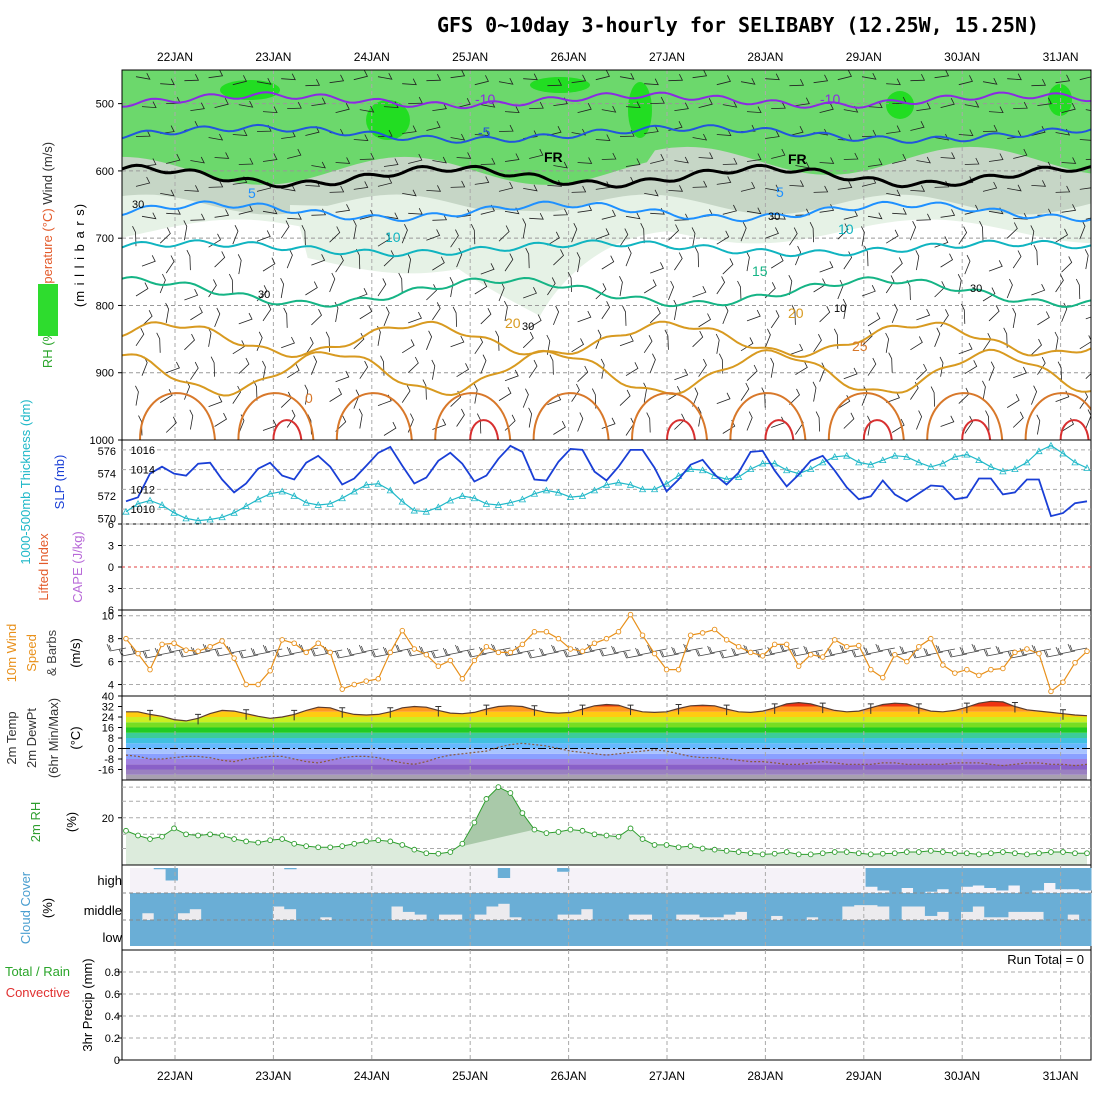  I want to click on cloud-bar-high, so click(171, 874).